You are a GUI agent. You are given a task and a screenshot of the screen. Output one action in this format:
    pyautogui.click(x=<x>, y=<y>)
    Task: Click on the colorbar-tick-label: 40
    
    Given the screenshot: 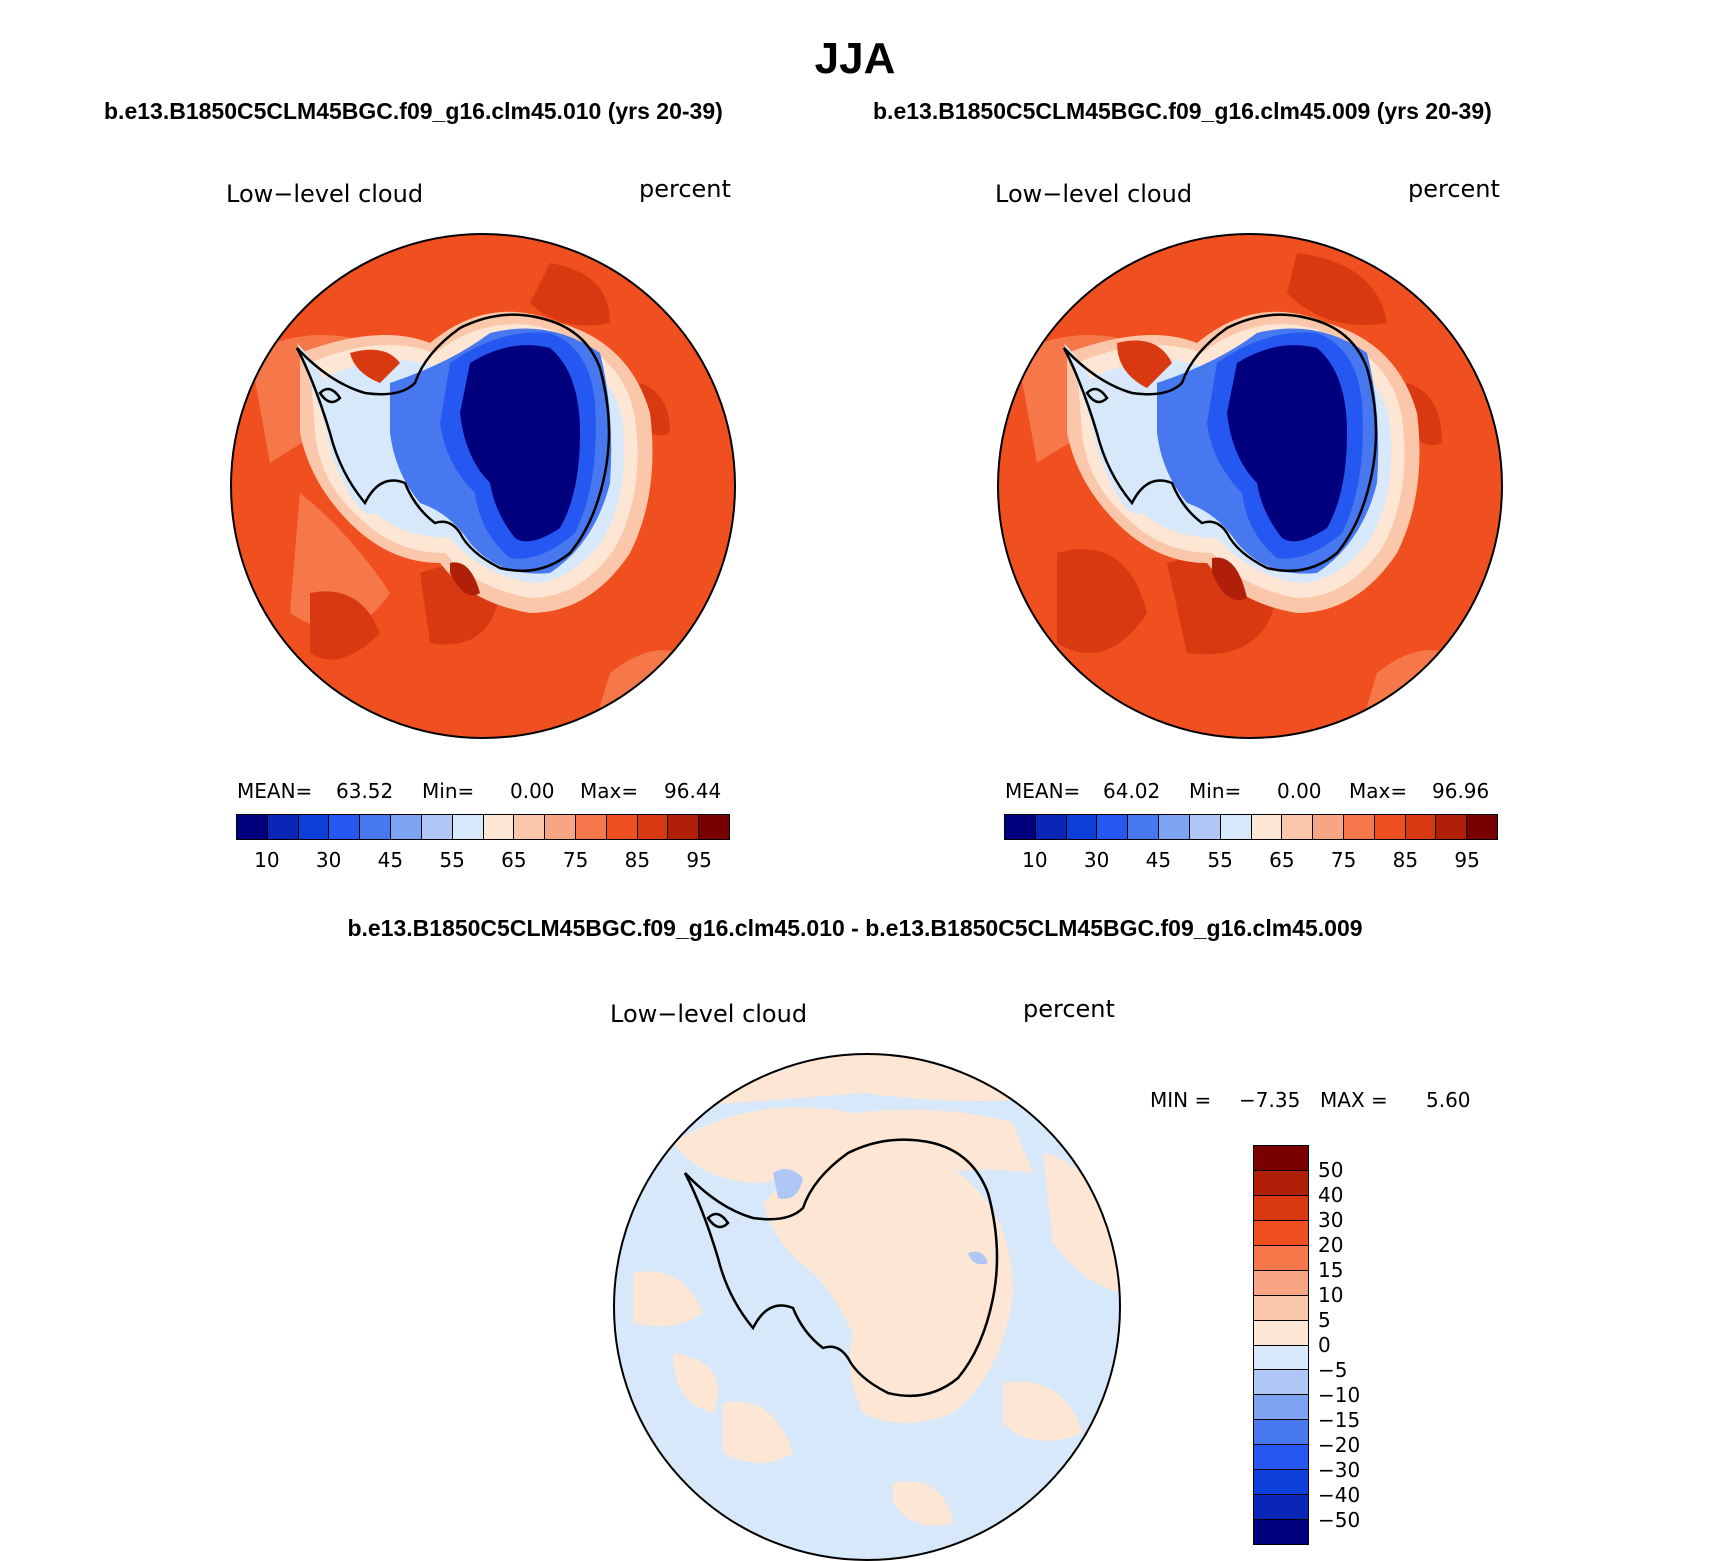 What is the action you would take?
    pyautogui.click(x=1331, y=1195)
    